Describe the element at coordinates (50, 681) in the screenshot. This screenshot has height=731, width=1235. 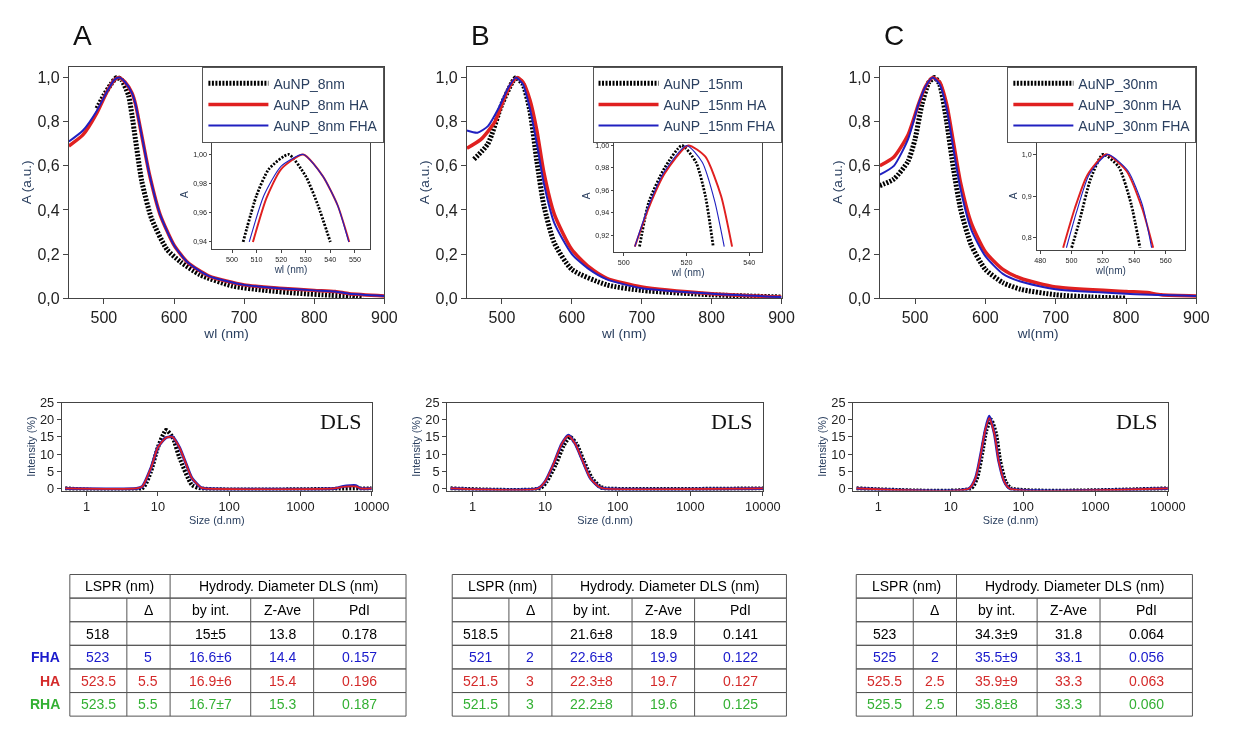
I see `category-label: HA` at that location.